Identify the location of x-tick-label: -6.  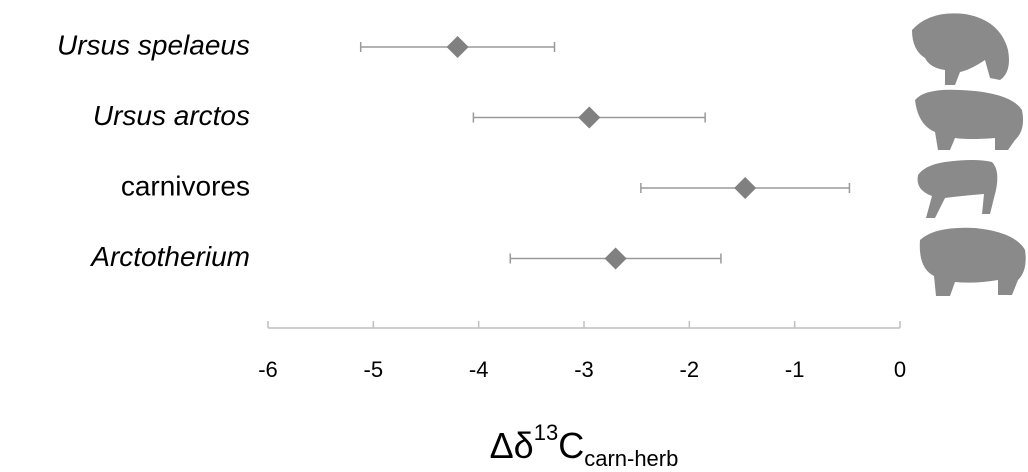
(268, 369).